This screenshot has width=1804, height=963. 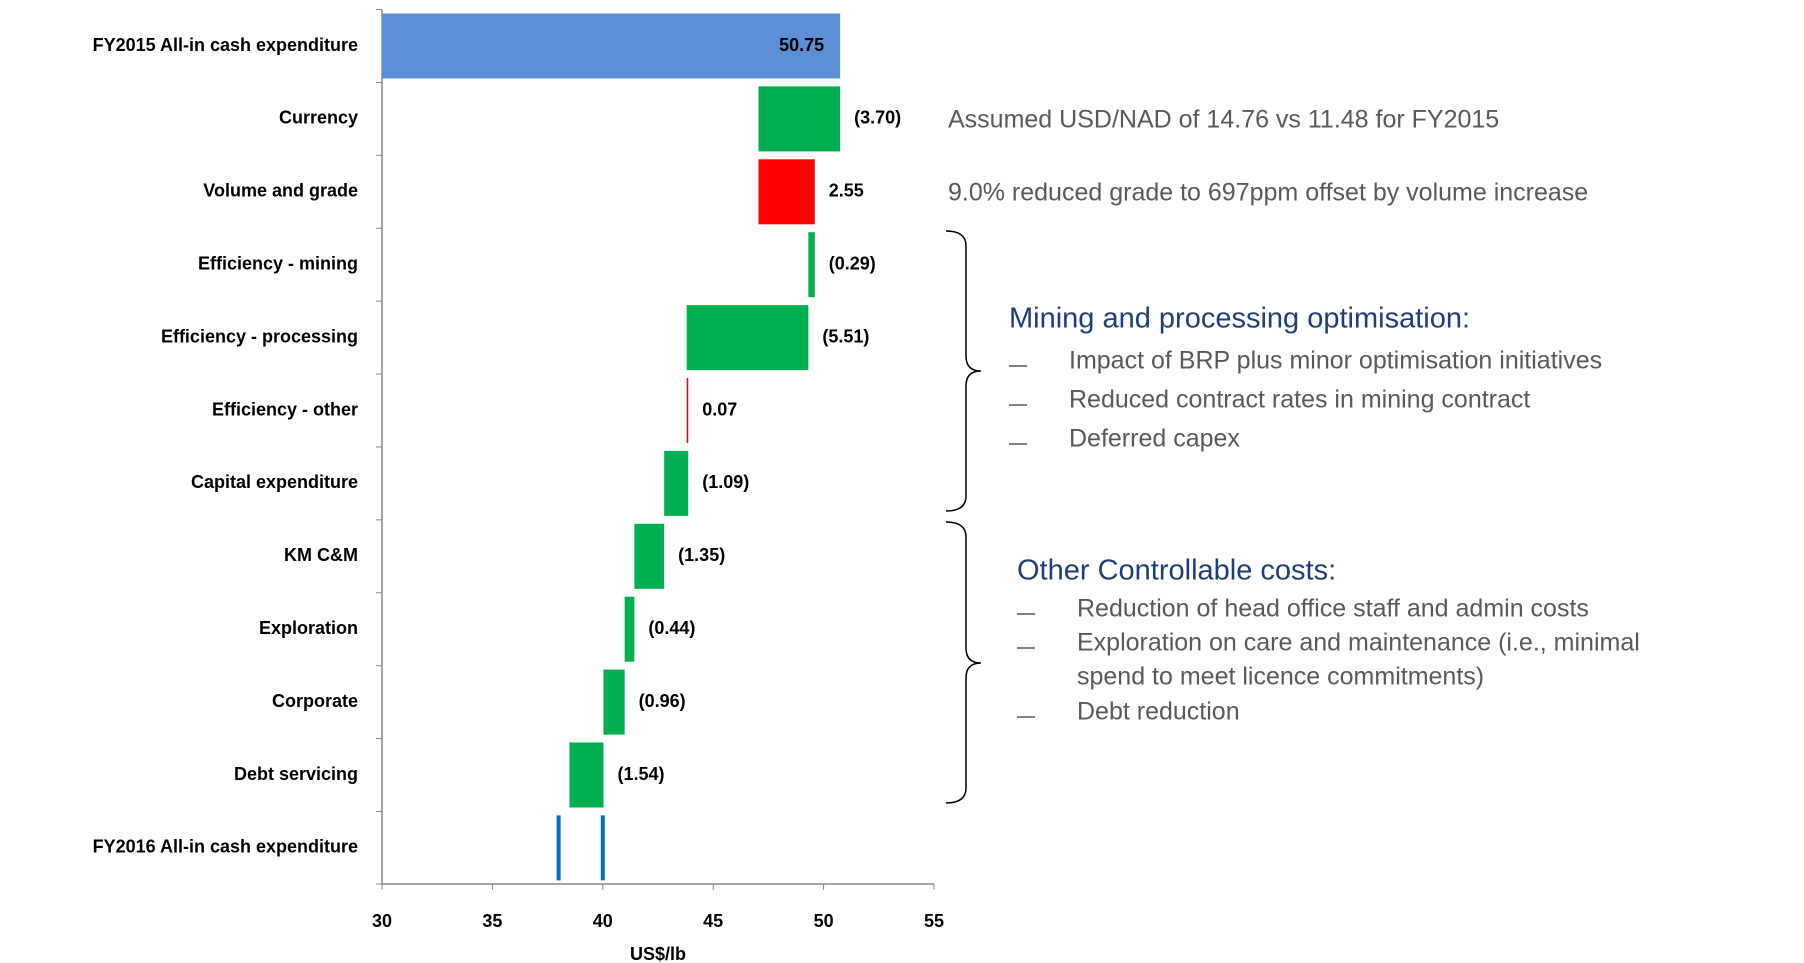 I want to click on group-heading: Mining and processing optimisation:, so click(x=1239, y=319).